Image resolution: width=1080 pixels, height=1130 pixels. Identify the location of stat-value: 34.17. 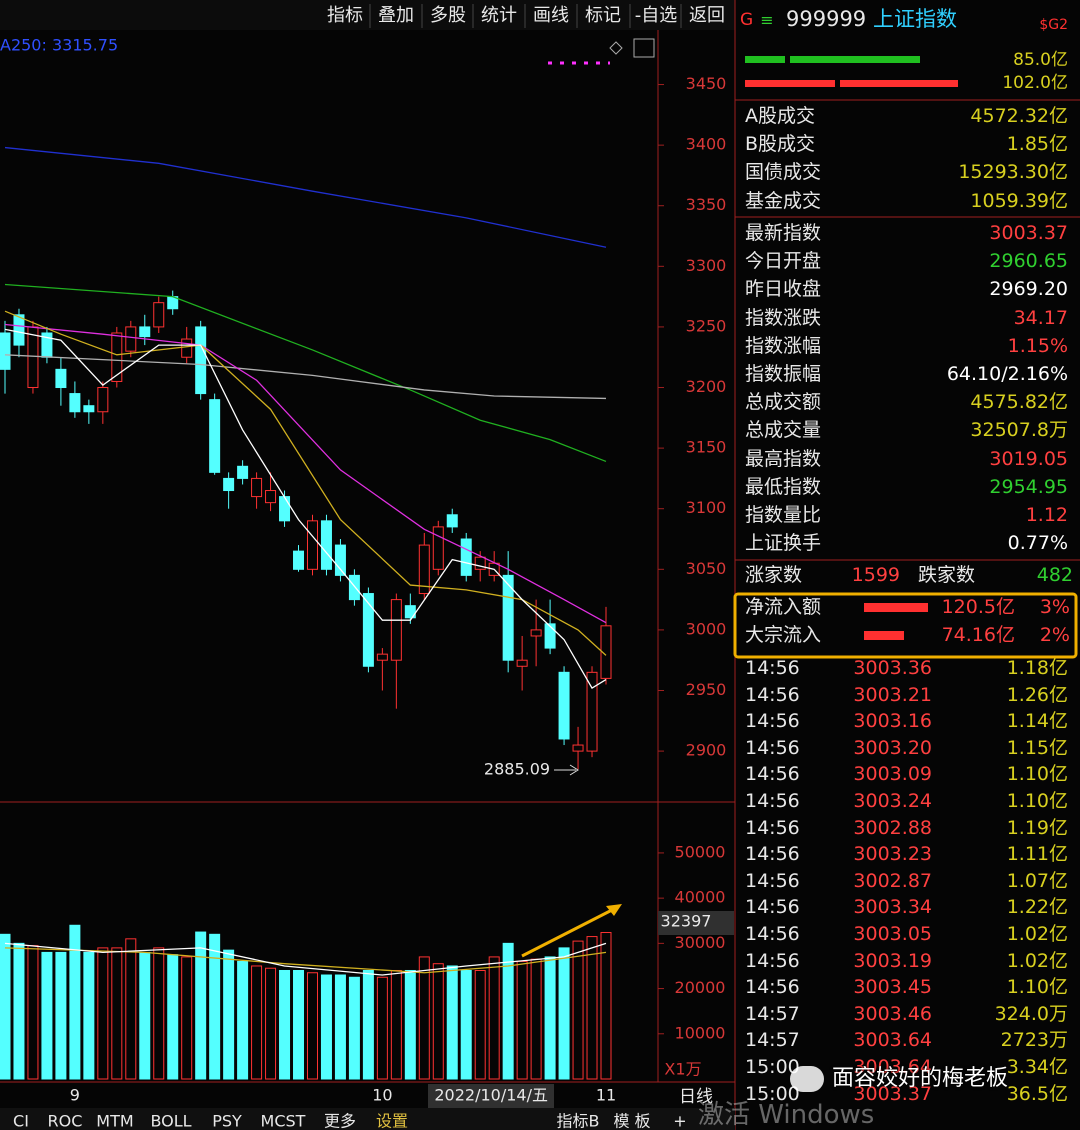
(1040, 317).